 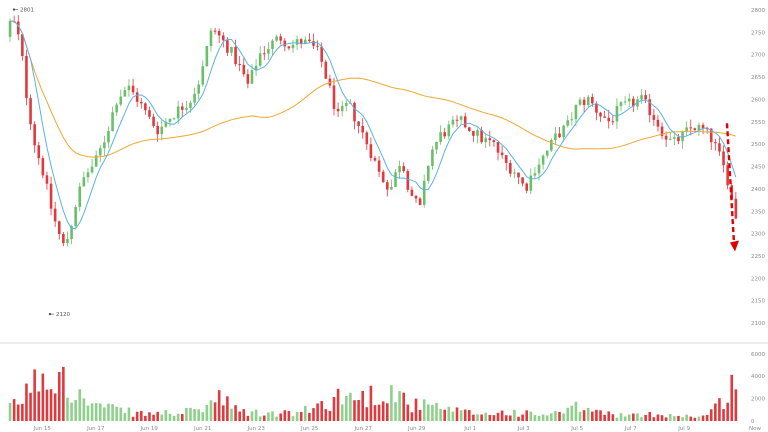 What do you see at coordinates (202, 429) in the screenshot?
I see `x-tick-label: Jun 21` at bounding box center [202, 429].